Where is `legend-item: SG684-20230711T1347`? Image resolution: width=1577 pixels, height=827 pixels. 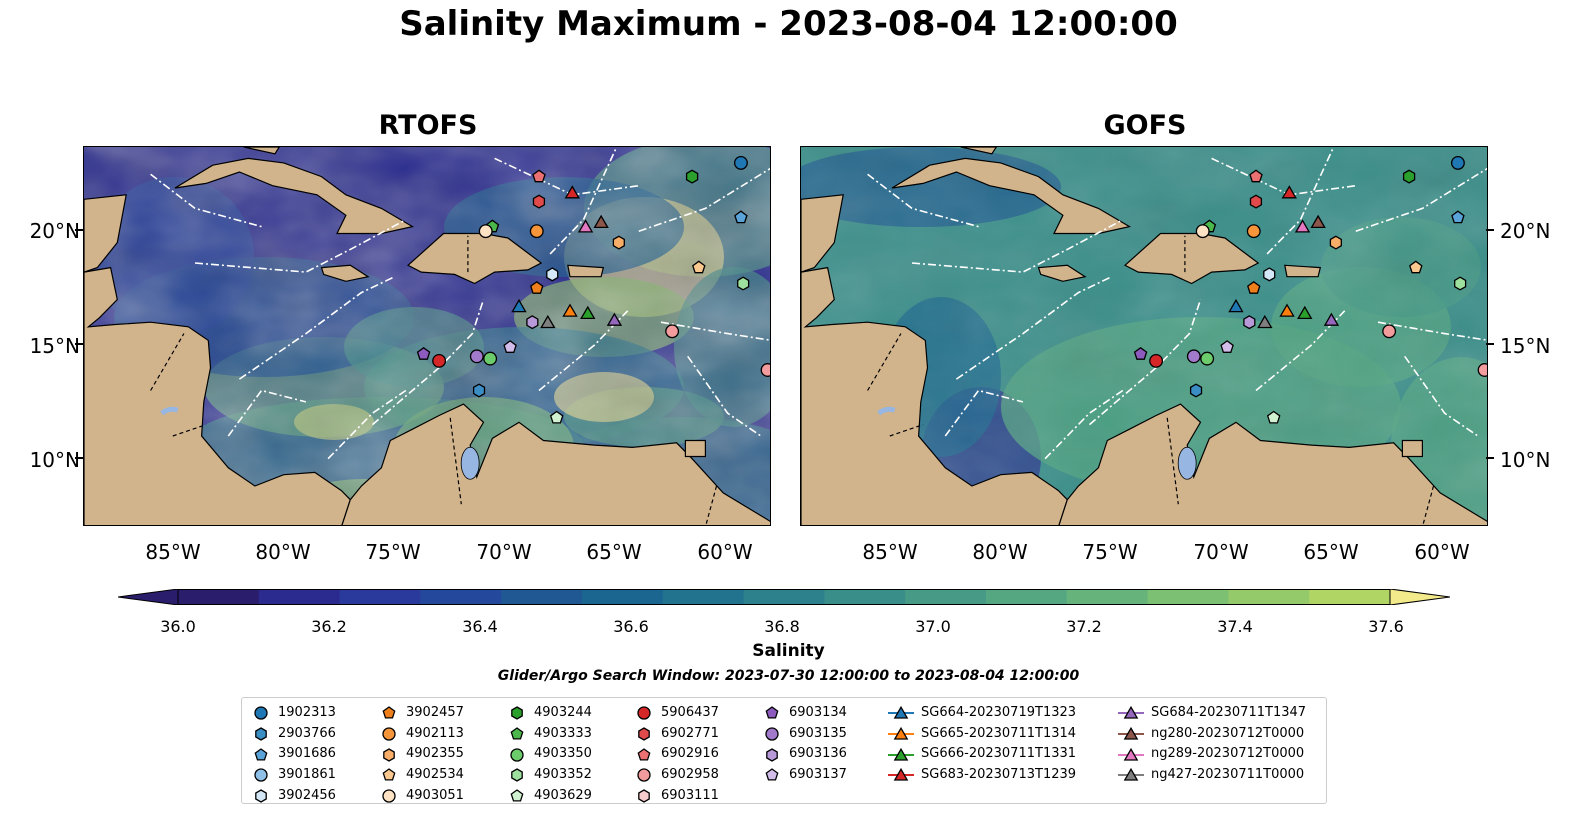
legend-item: SG684-20230711T1347 is located at coordinates (1211, 712).